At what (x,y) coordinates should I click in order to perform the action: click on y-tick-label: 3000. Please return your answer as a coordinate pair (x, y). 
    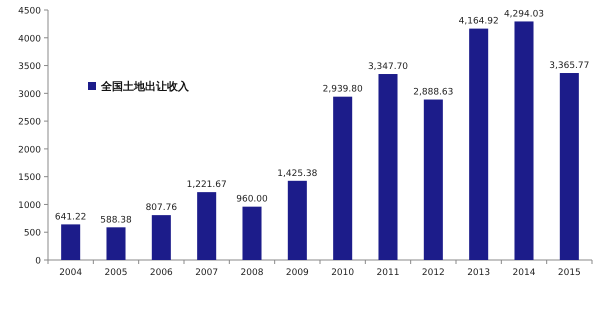
    Looking at the image, I should click on (30, 95).